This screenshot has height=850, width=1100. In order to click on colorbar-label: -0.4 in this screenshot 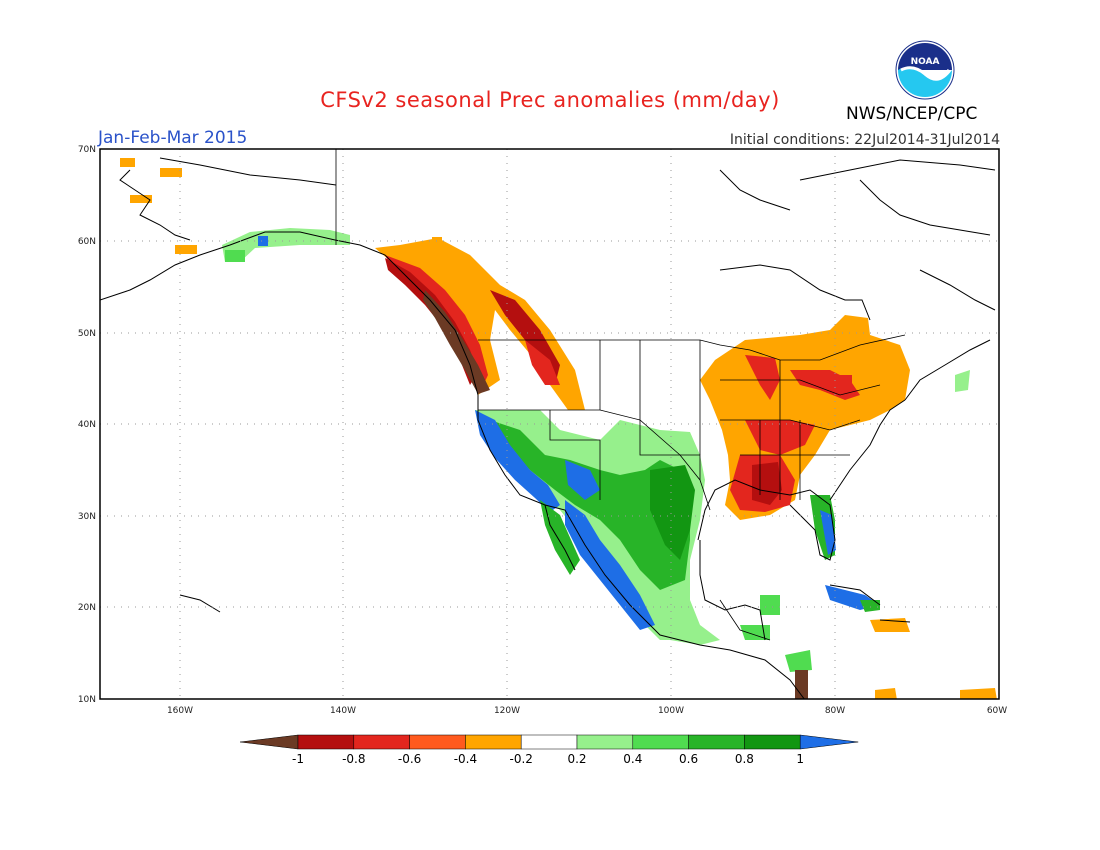, I will do `click(465, 759)`.